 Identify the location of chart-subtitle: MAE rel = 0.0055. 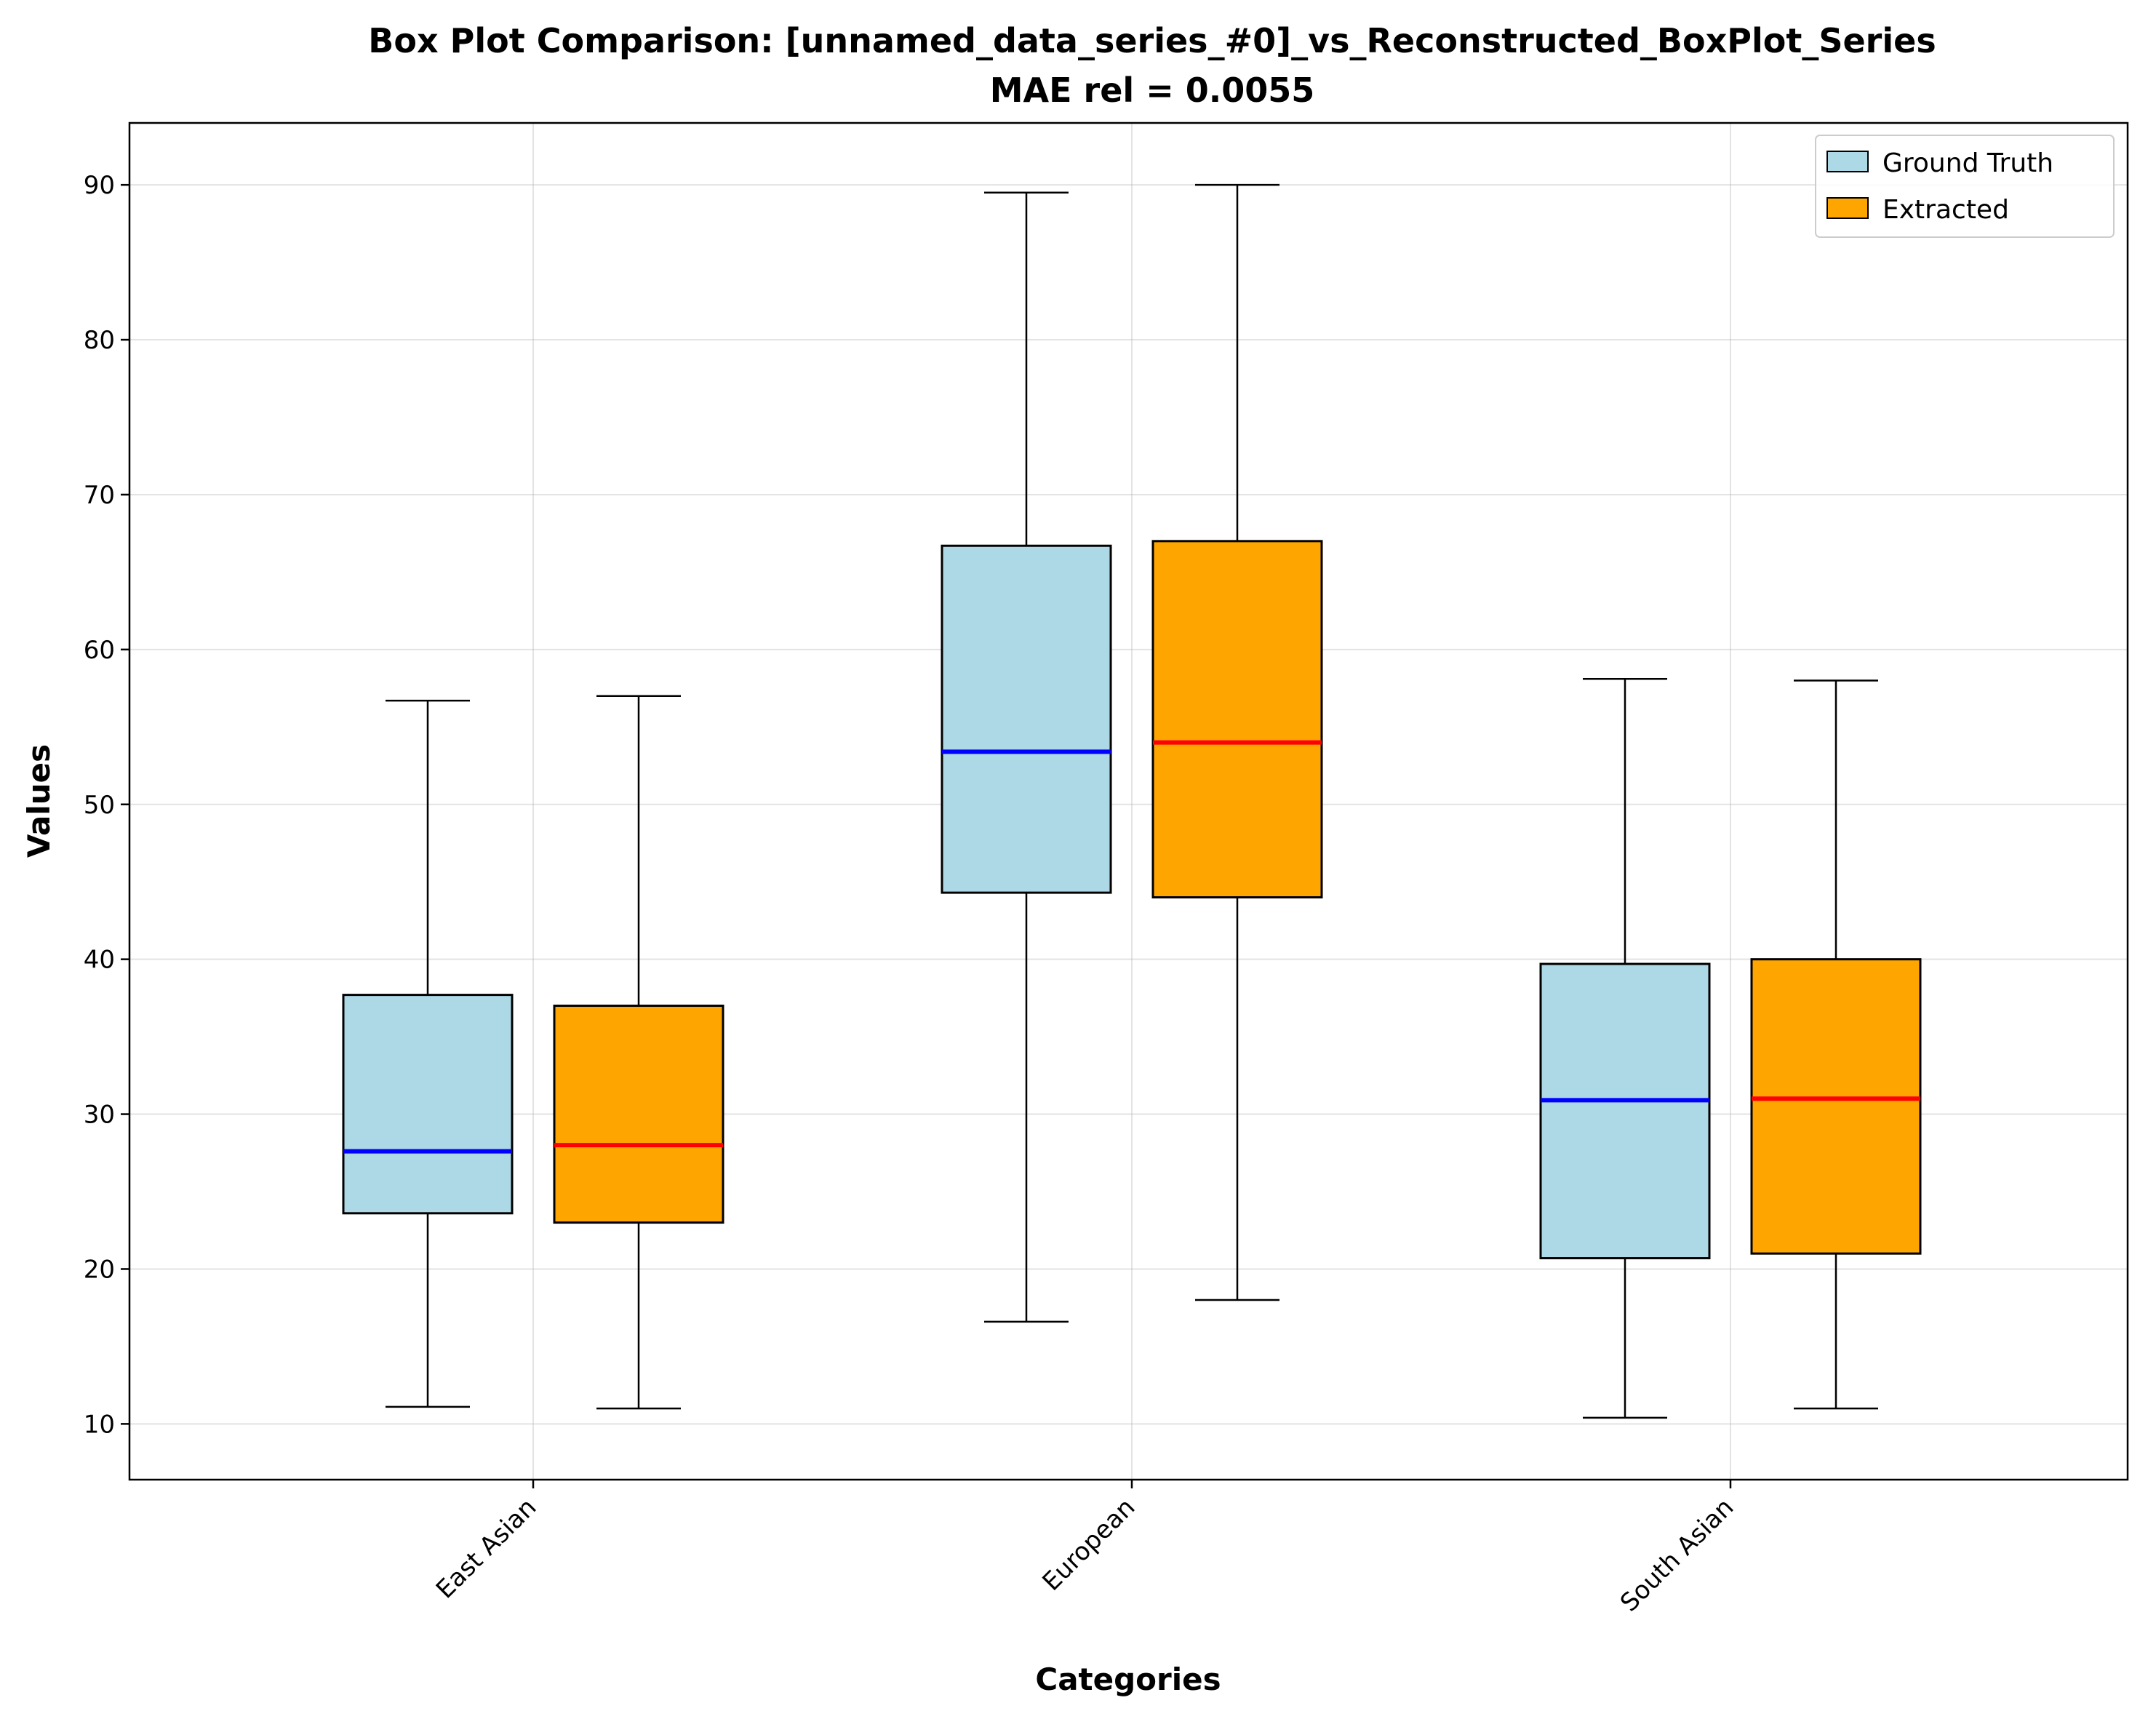
(1152, 90).